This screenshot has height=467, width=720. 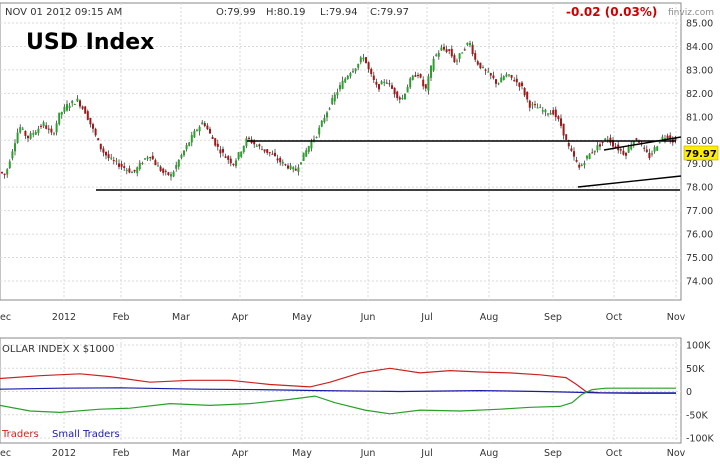 What do you see at coordinates (339, 12) in the screenshot?
I see `header-low: L:79.94` at bounding box center [339, 12].